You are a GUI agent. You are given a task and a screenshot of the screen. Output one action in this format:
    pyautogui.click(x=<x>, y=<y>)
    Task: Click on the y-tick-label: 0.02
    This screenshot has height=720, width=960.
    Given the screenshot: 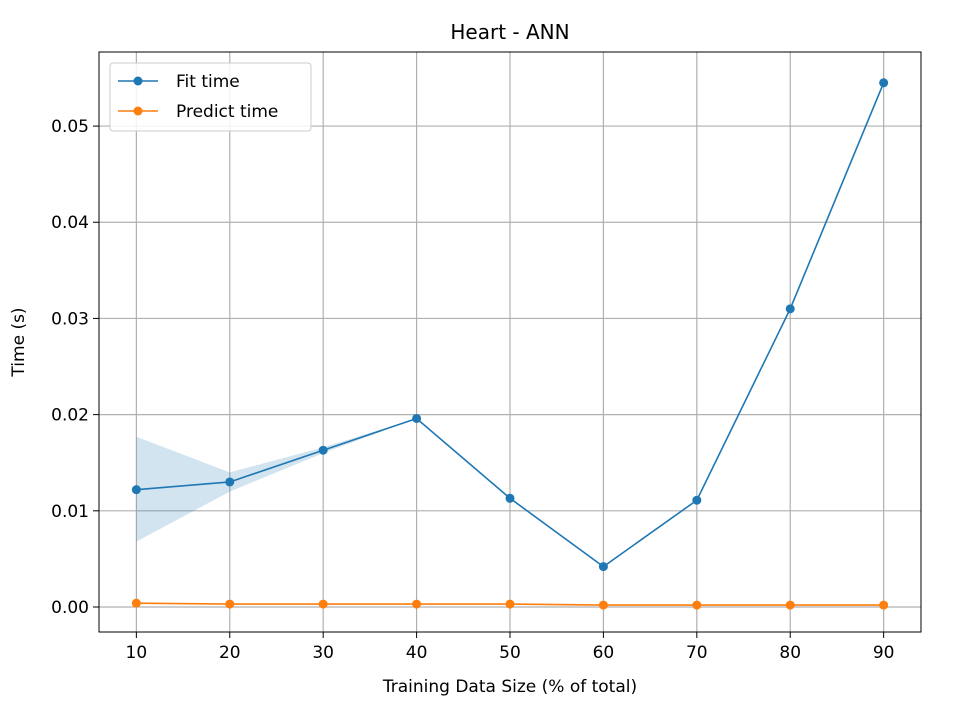 What is the action you would take?
    pyautogui.click(x=70, y=416)
    